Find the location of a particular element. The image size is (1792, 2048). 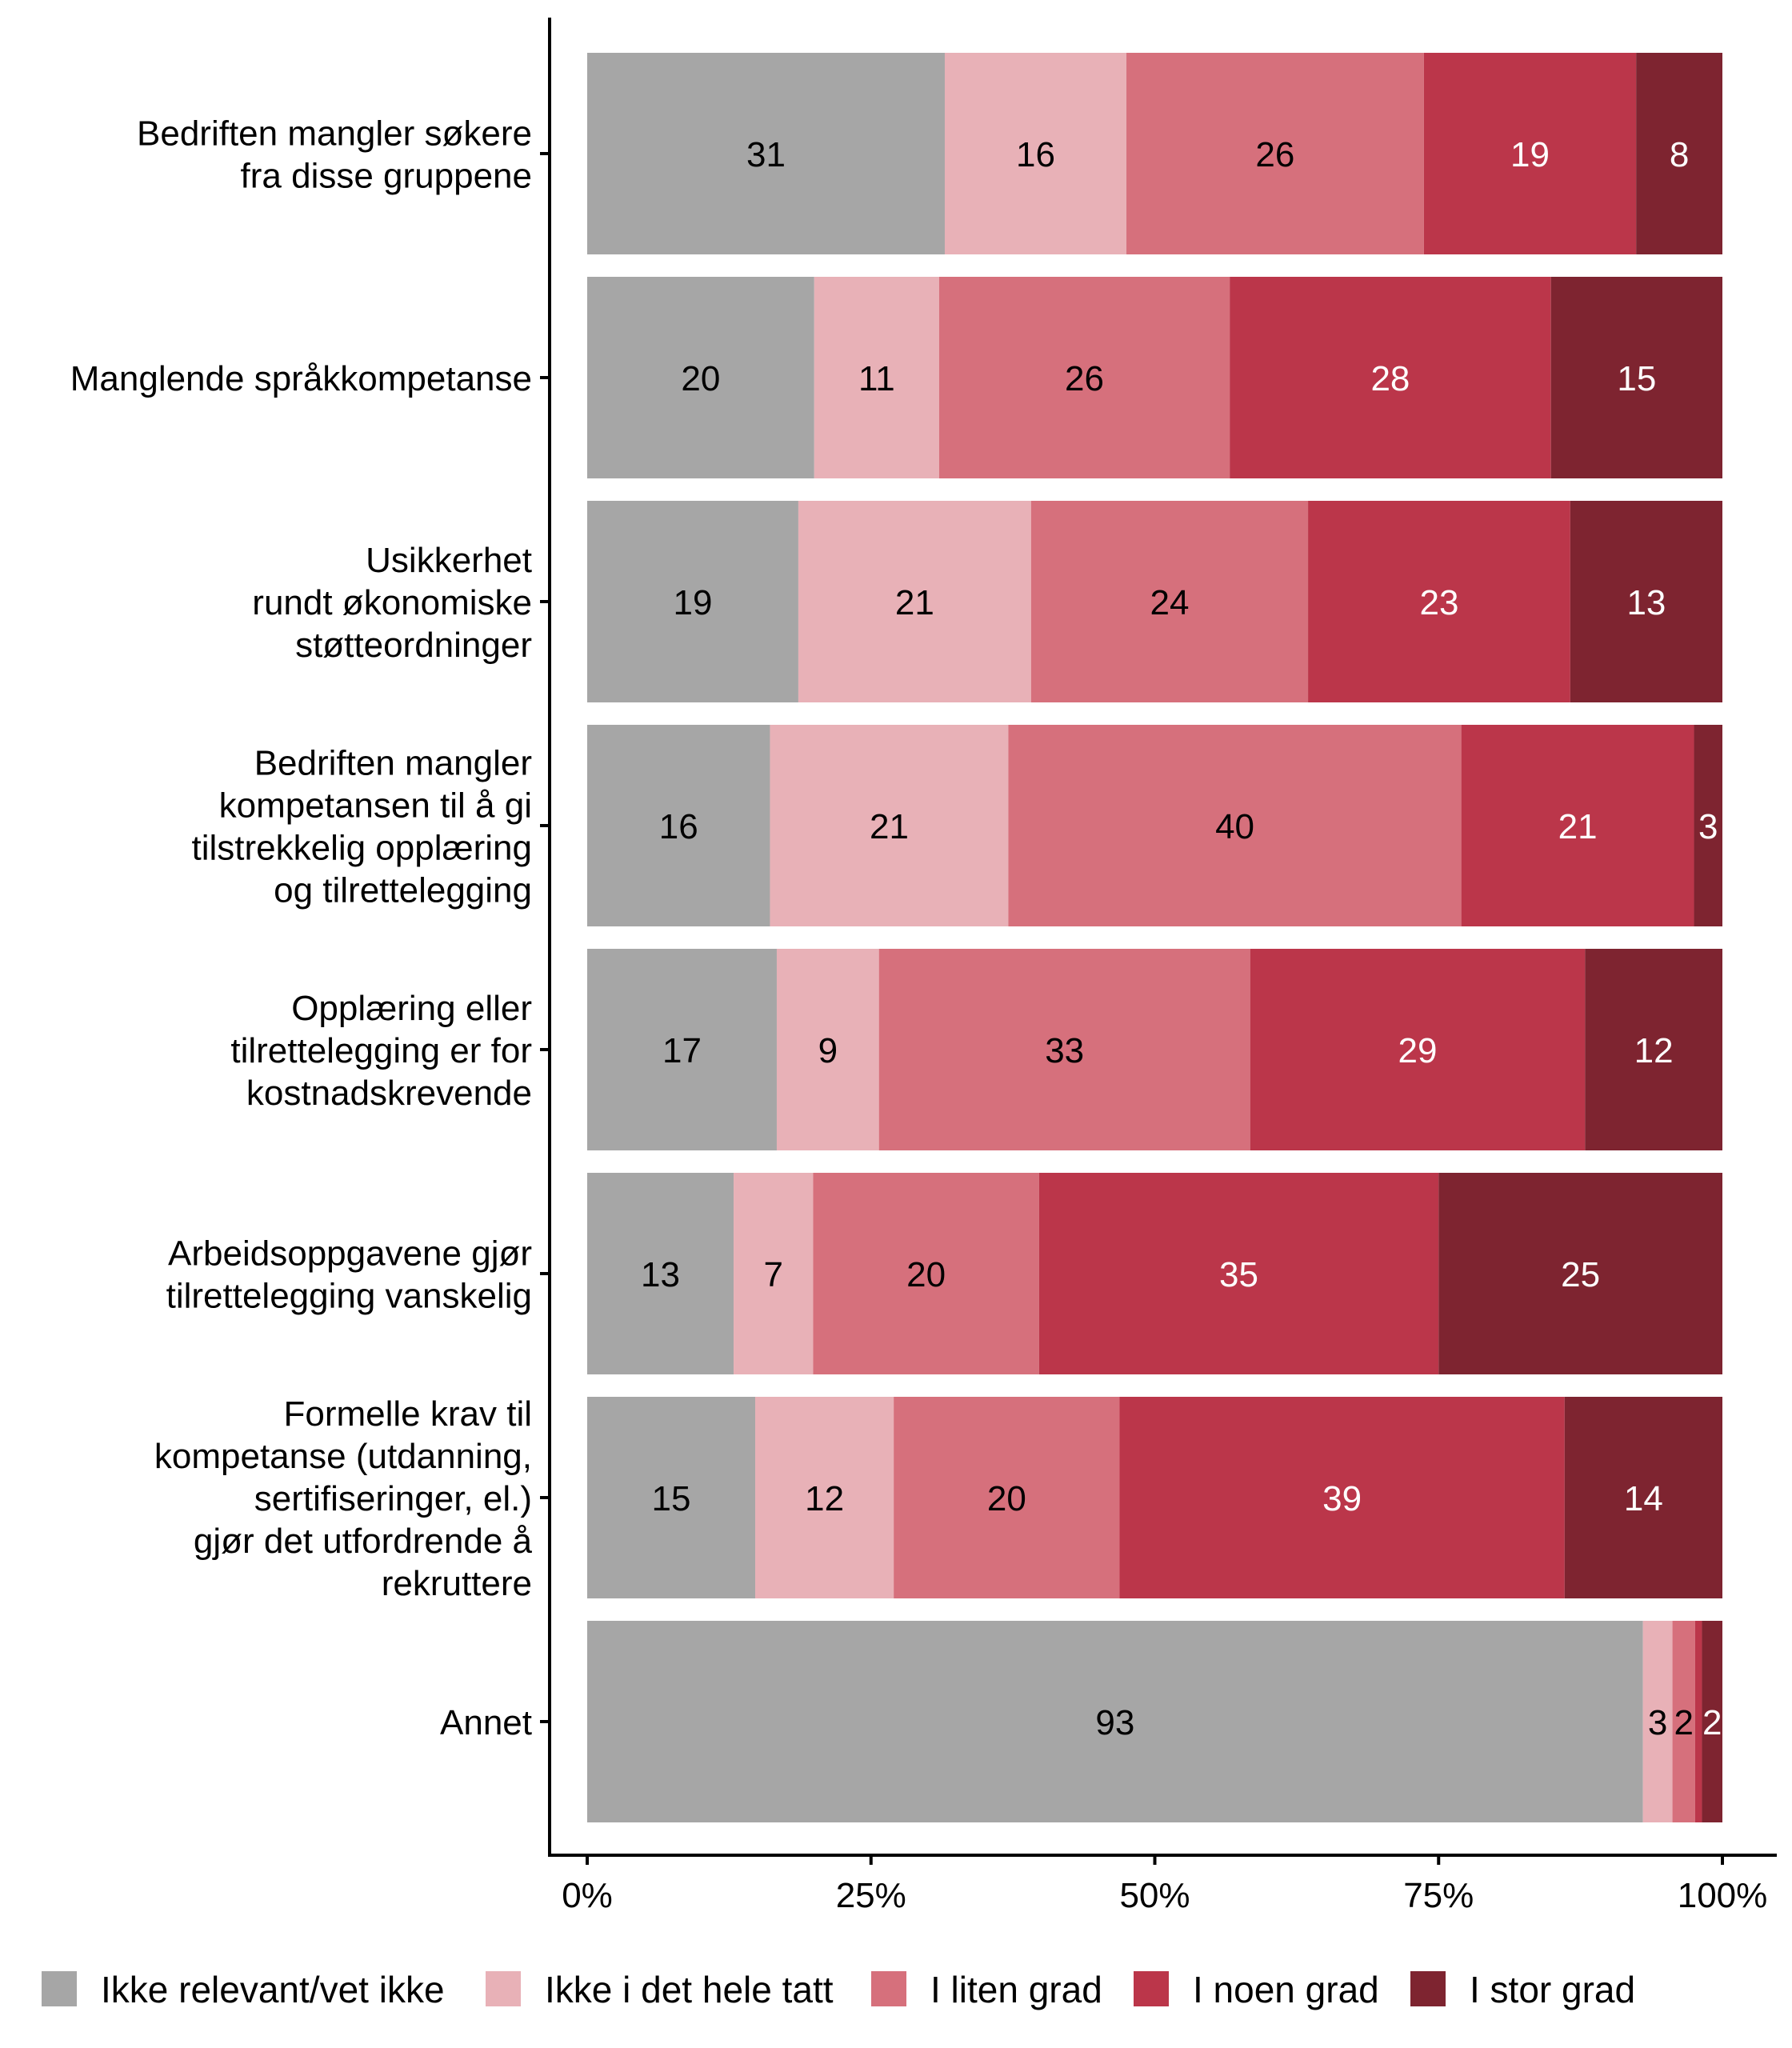

data-label: 28 is located at coordinates (1390, 378).